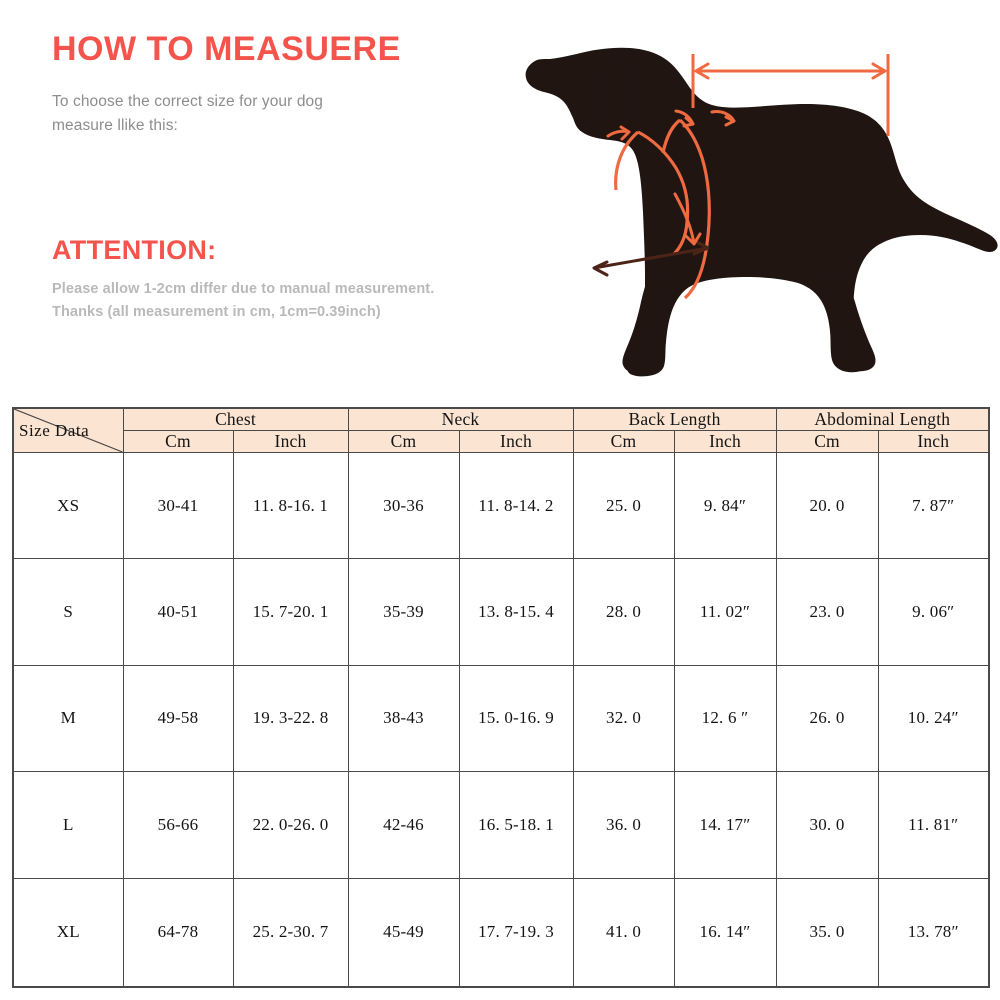 This screenshot has width=1000, height=1000. Describe the element at coordinates (934, 505) in the screenshot. I see `cell-abdomen-inch: 7. 87″` at that location.